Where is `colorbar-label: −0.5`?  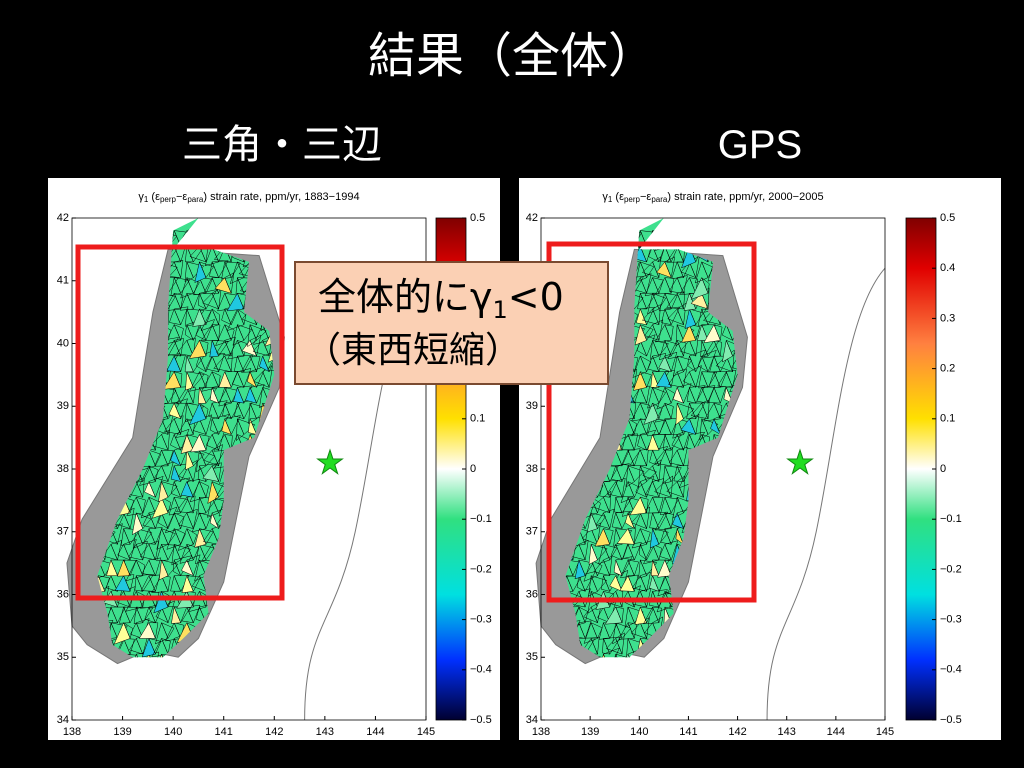
colorbar-label: −0.5 is located at coordinates (951, 720).